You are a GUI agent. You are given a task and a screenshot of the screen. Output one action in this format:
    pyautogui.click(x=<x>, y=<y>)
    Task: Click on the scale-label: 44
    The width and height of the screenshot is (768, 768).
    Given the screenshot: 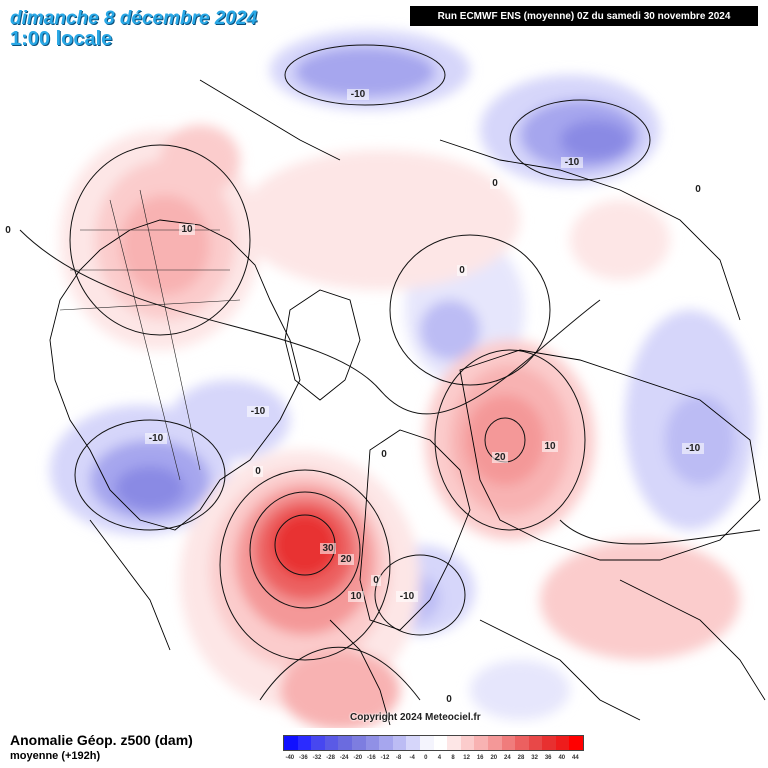 What is the action you would take?
    pyautogui.click(x=575, y=758)
    